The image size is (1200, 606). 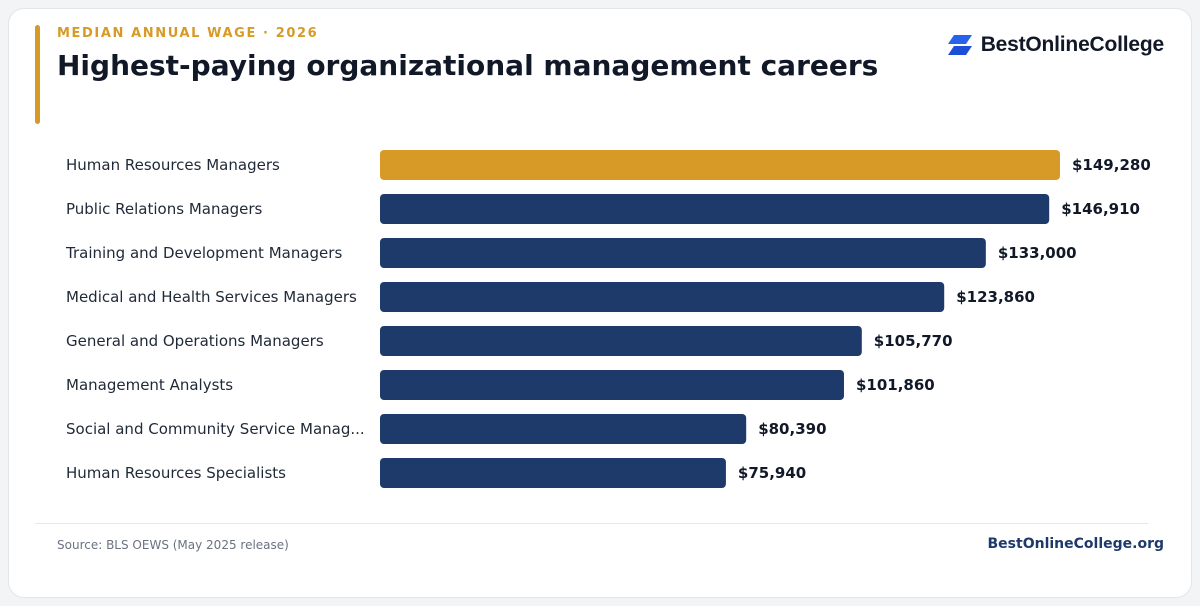 What do you see at coordinates (959, 45) in the screenshot?
I see `parallelogram-logo-icon` at bounding box center [959, 45].